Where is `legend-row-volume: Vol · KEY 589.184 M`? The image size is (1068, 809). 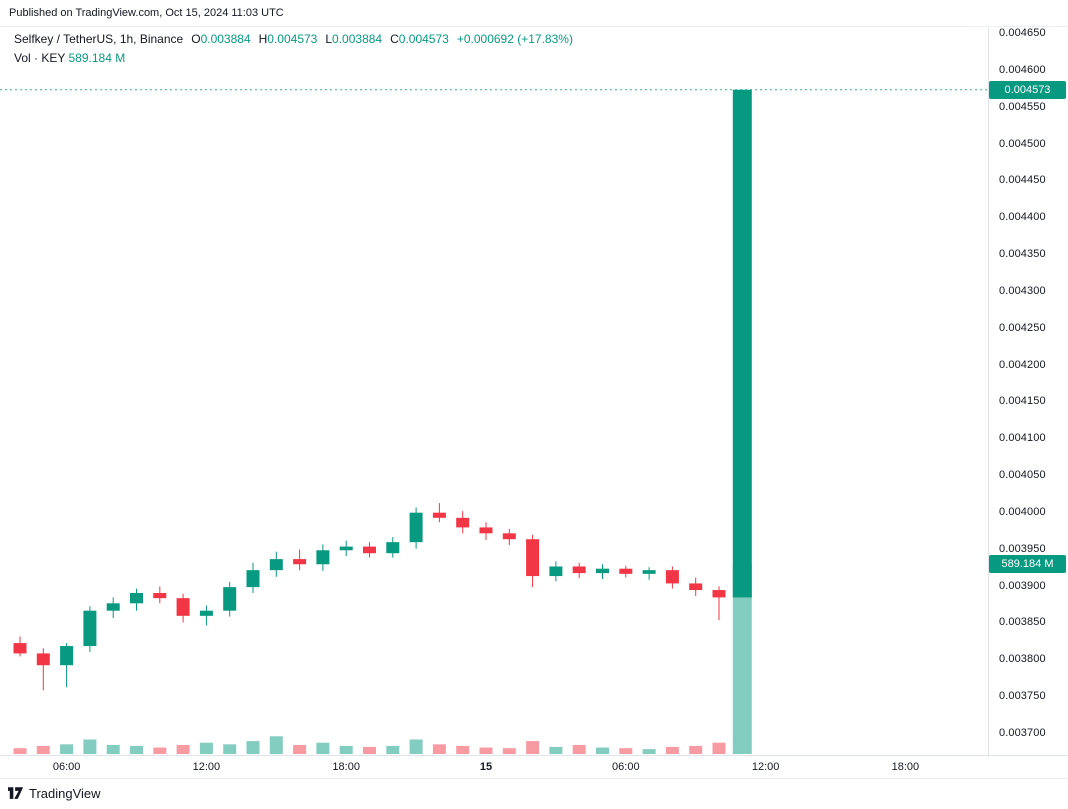
legend-row-volume: Vol · KEY 589.184 M is located at coordinates (293, 58).